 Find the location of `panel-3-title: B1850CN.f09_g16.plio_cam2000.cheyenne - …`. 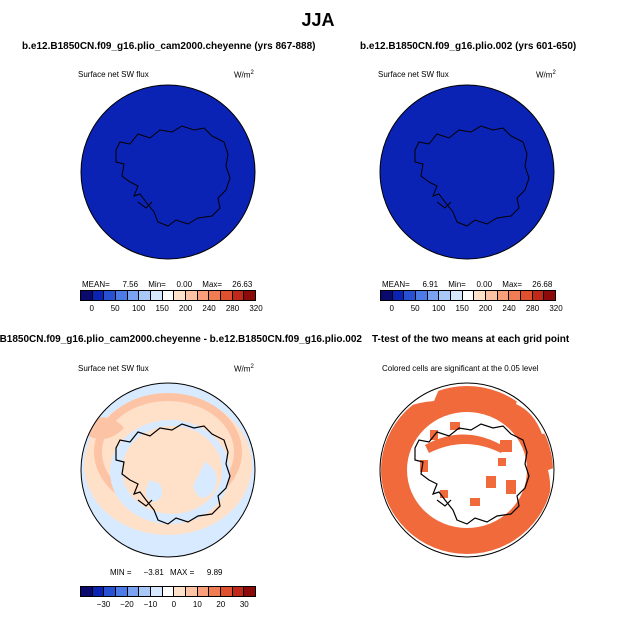

panel-3-title: B1850CN.f09_g16.plio_cam2000.cheyenne - … is located at coordinates (181, 339).